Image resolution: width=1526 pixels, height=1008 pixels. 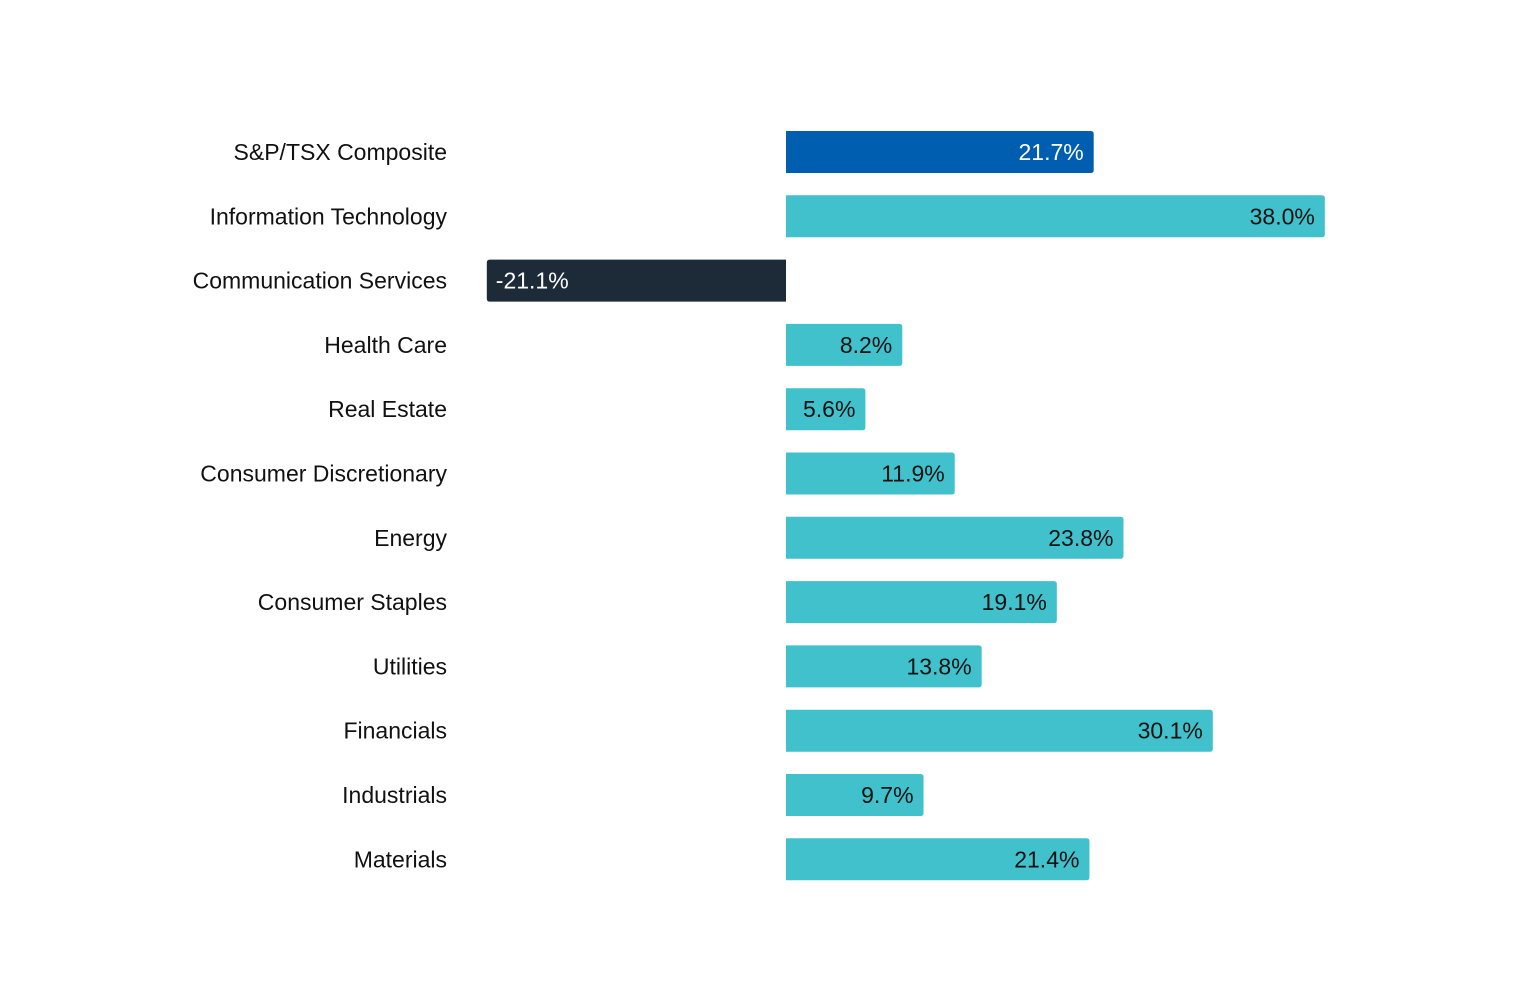 I want to click on category-label-utilities: Utilities, so click(x=410, y=666).